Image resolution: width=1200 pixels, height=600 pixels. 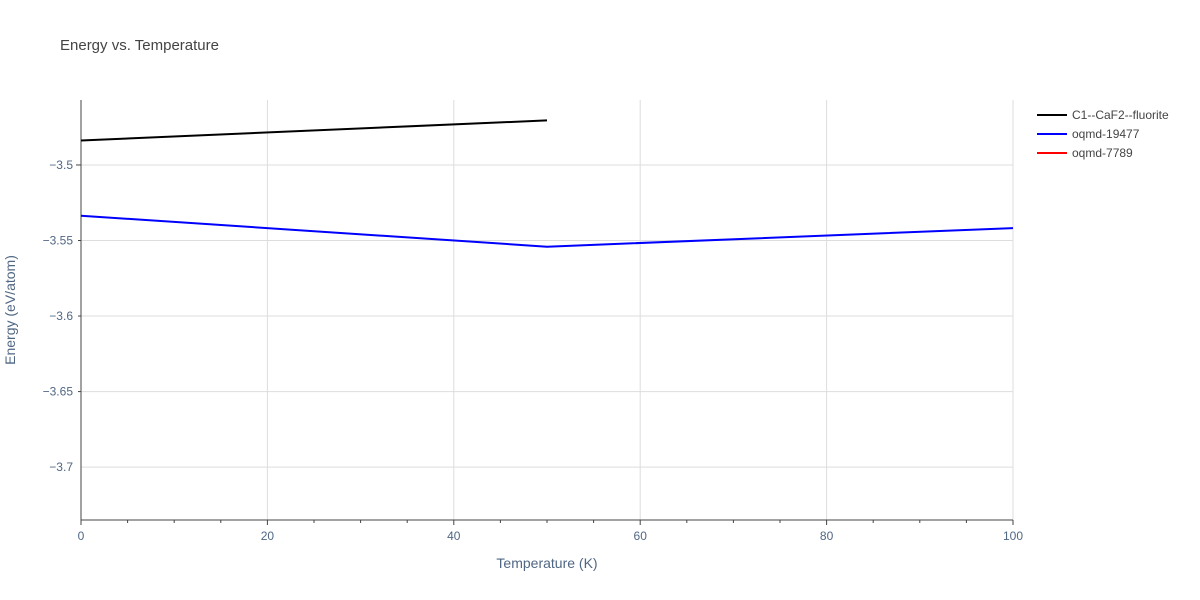 What do you see at coordinates (58, 392) in the screenshot?
I see `y-tick-label: −3.65` at bounding box center [58, 392].